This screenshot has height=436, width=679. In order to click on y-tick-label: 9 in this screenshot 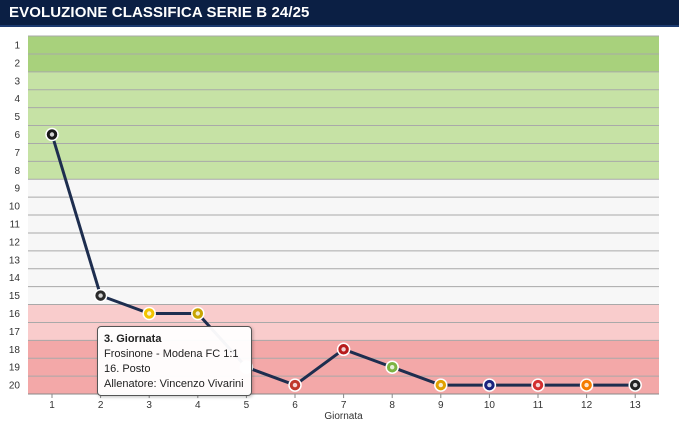, I will do `click(17, 189)`.